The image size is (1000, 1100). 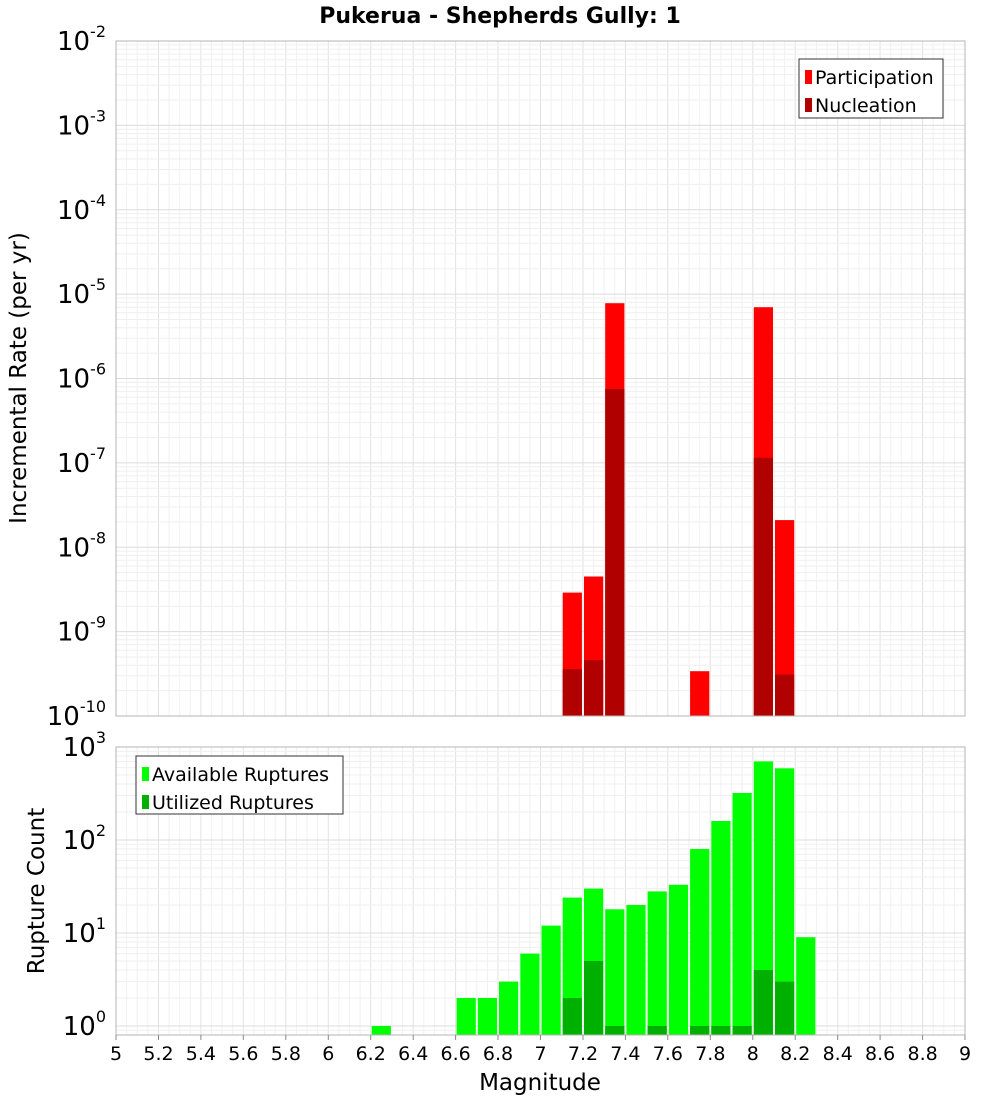 What do you see at coordinates (81, 292) in the screenshot?
I see `y-tick-label: 10⁻⁵` at bounding box center [81, 292].